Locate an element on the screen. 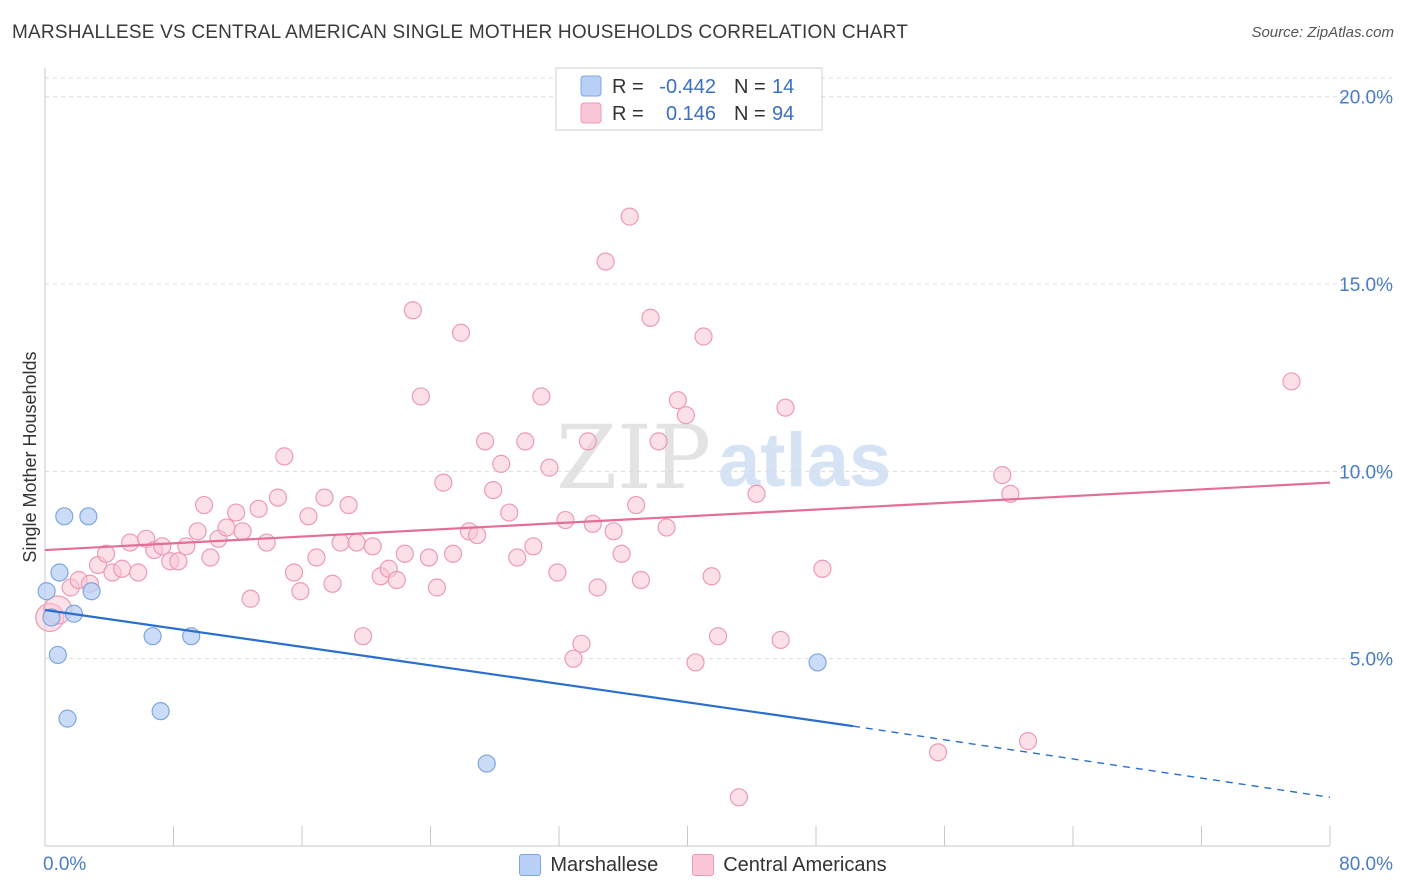 The width and height of the screenshot is (1406, 892). legend-swatch-central-americans is located at coordinates (591, 113).